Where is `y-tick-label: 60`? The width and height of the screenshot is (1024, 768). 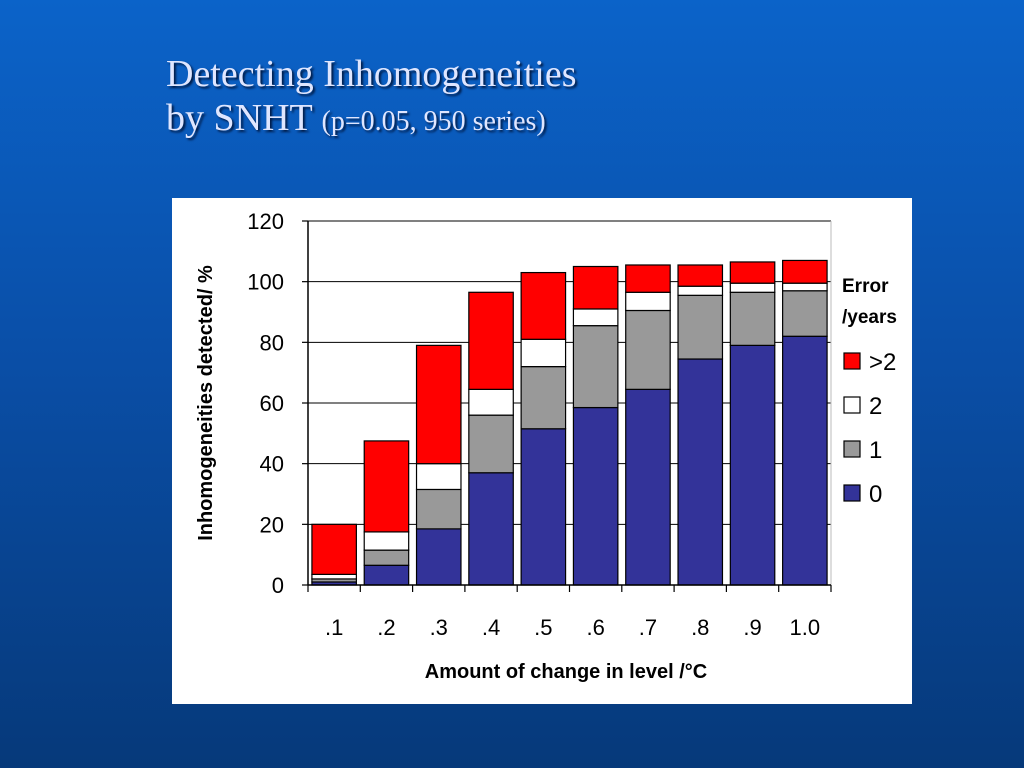 y-tick-label: 60 is located at coordinates (272, 403).